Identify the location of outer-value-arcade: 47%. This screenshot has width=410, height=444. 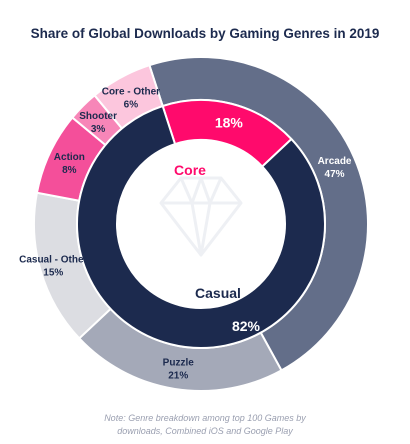
(335, 174).